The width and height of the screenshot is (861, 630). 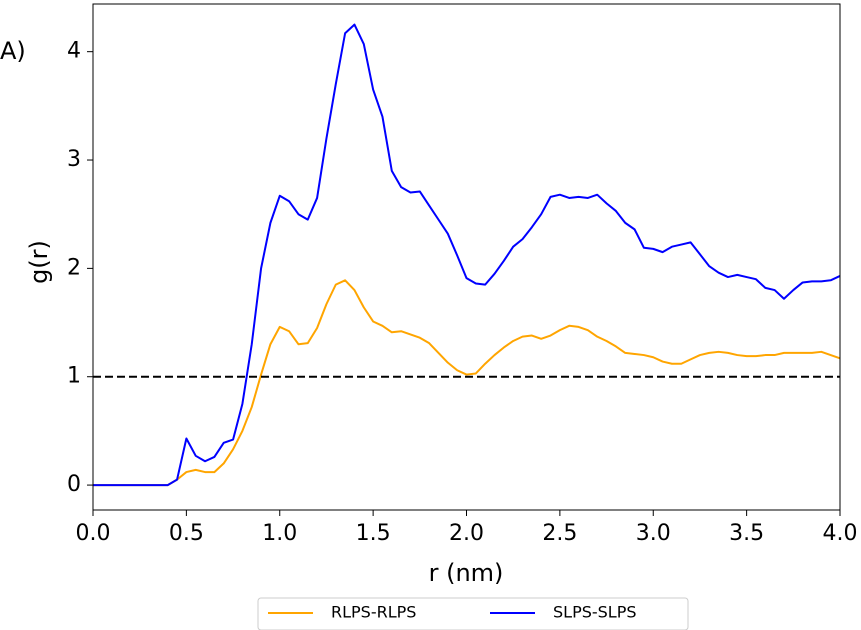 What do you see at coordinates (473, 613) in the screenshot?
I see `legend-box` at bounding box center [473, 613].